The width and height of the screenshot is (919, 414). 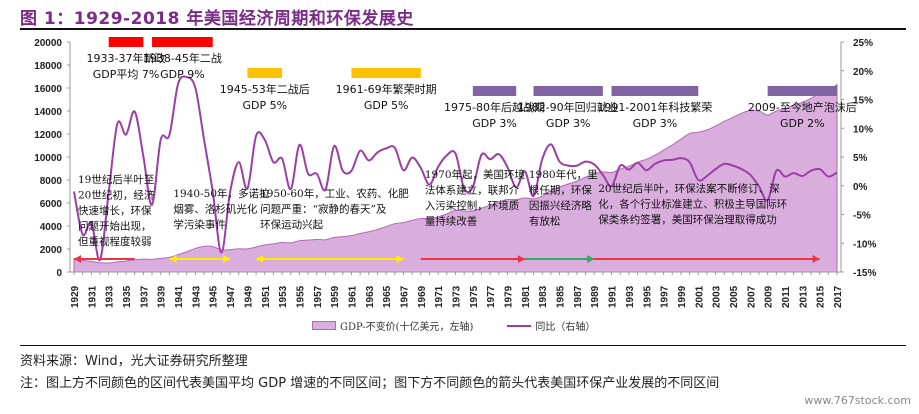 I want to click on env-period-text: 20世纪后半叶，环保法案不断修订、深, so click(x=688, y=188).